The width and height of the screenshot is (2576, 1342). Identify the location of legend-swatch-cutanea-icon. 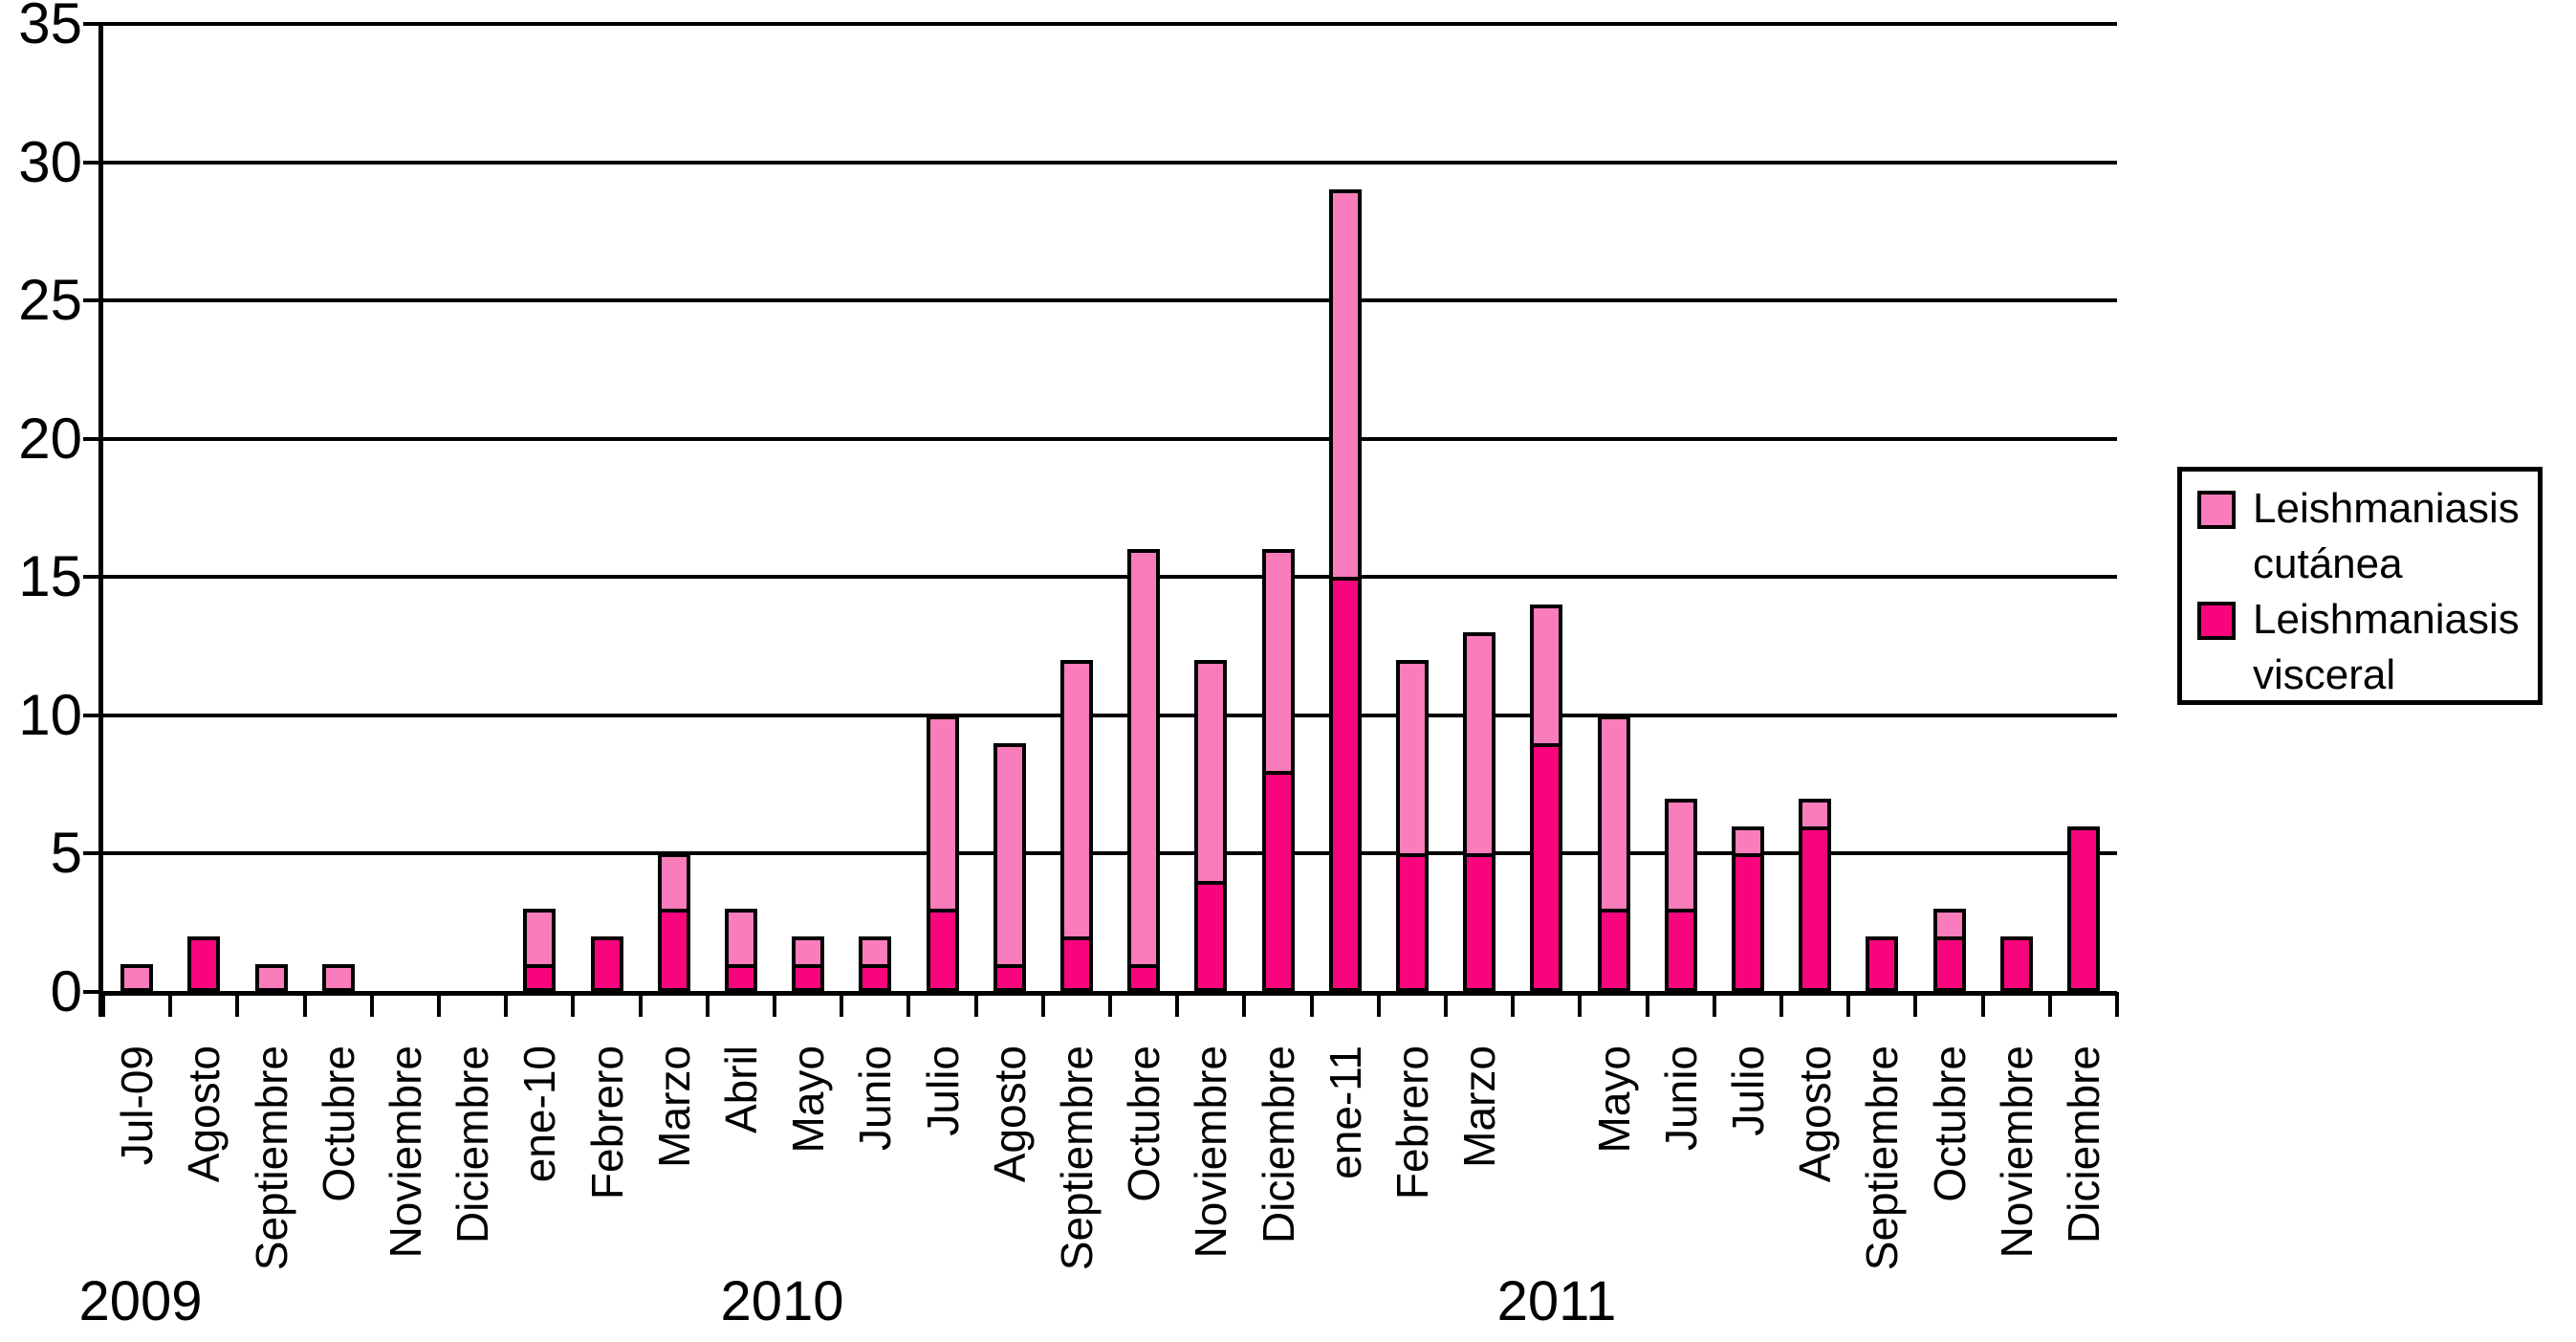
(2216, 510).